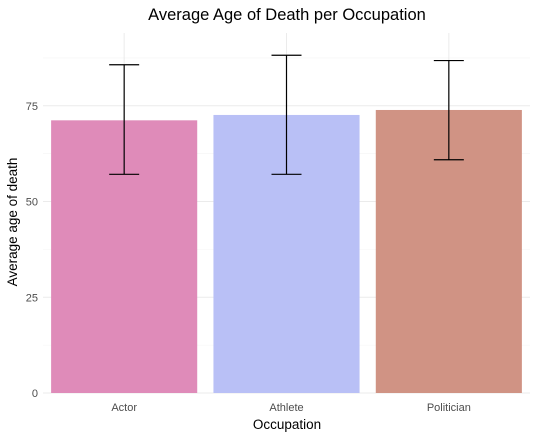 The image size is (537, 439). I want to click on error-bar-actor, so click(124, 119).